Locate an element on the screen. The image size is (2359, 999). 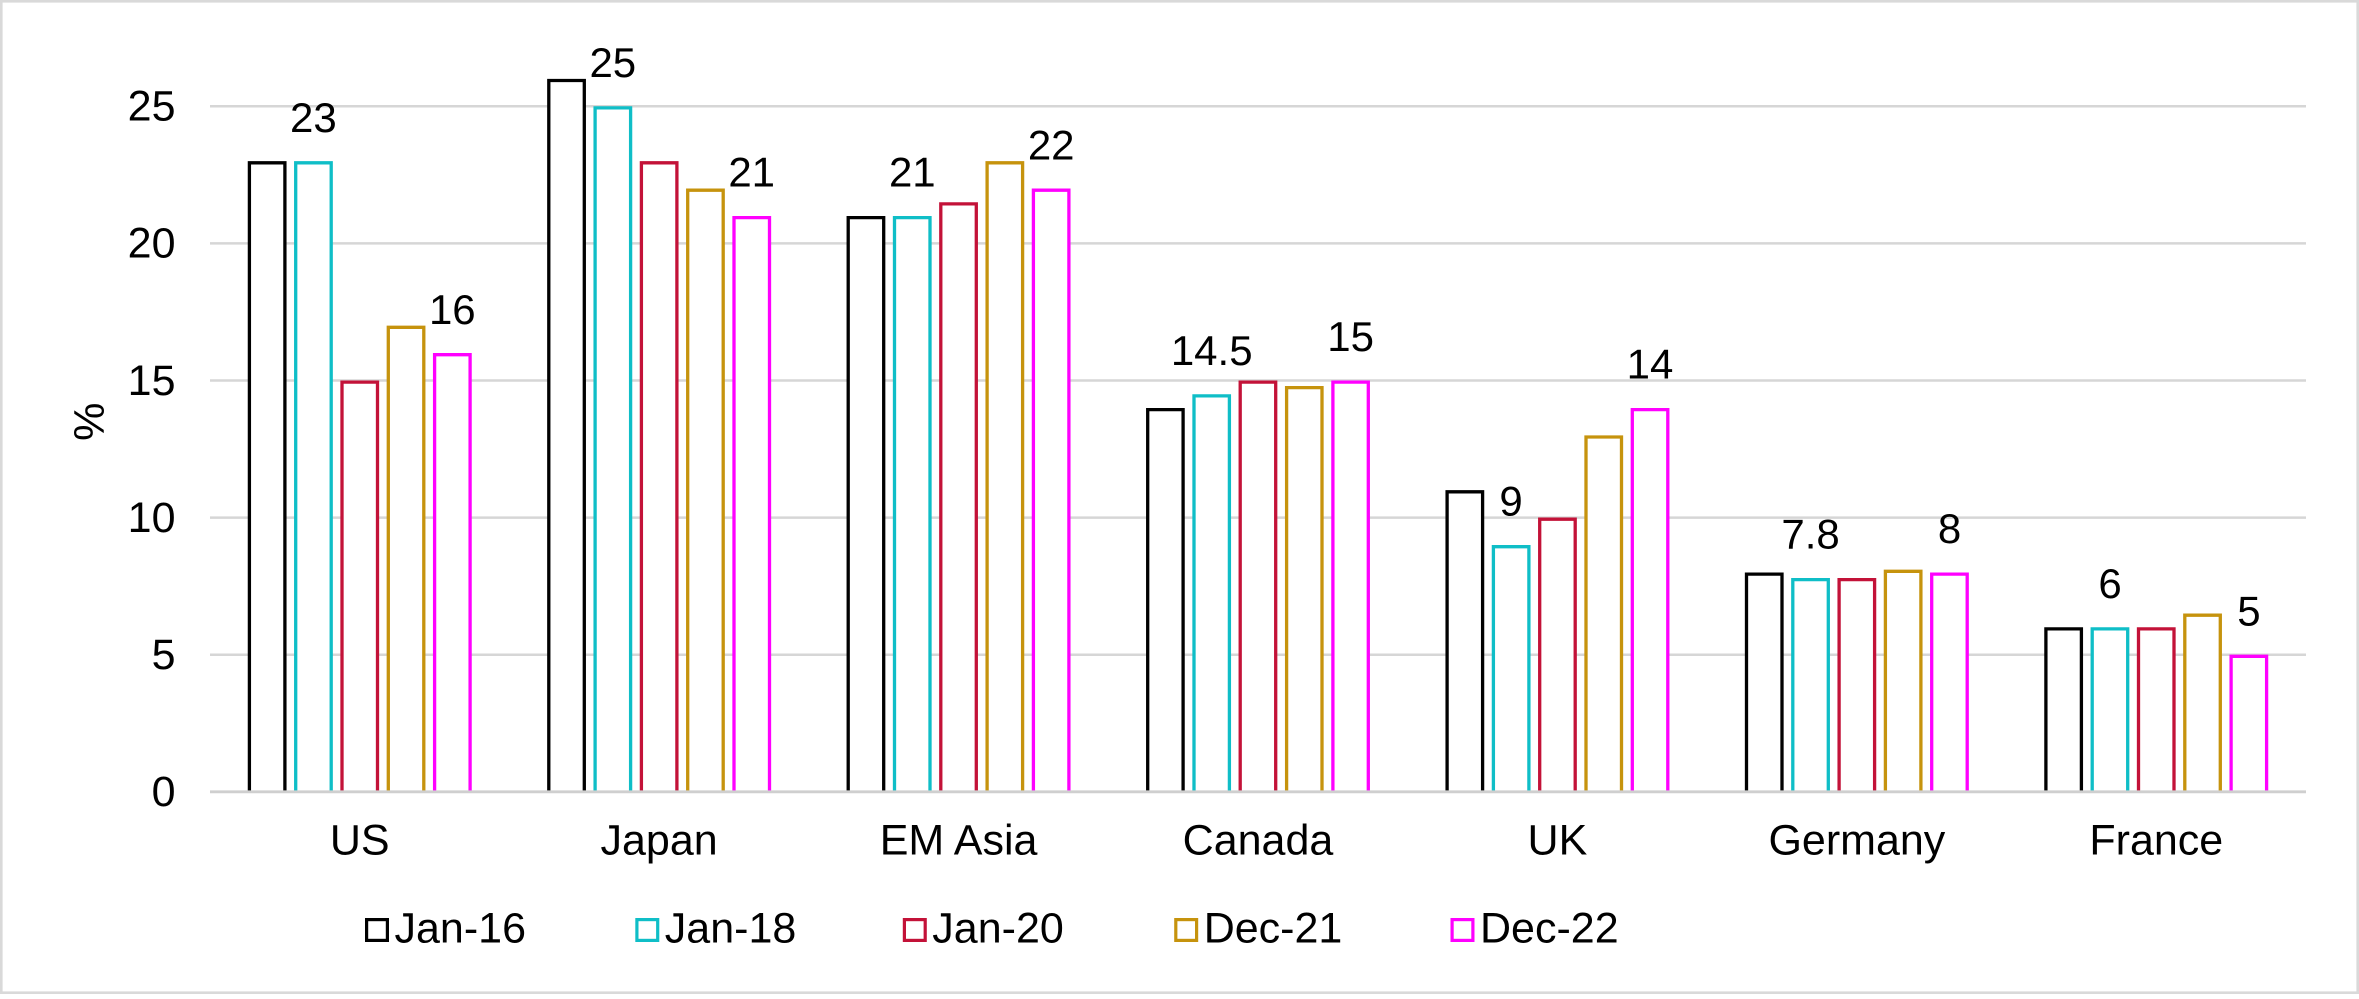
svg-text: Jan-16 is located at coordinates (460, 928).